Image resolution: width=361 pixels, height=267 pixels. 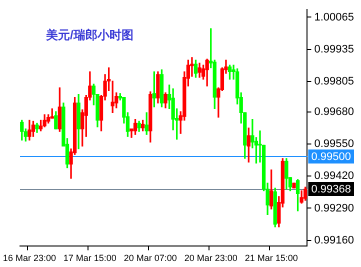 What do you see at coordinates (211, 258) in the screenshot?
I see `x-tick-label: 20 Mar 23:00` at bounding box center [211, 258].